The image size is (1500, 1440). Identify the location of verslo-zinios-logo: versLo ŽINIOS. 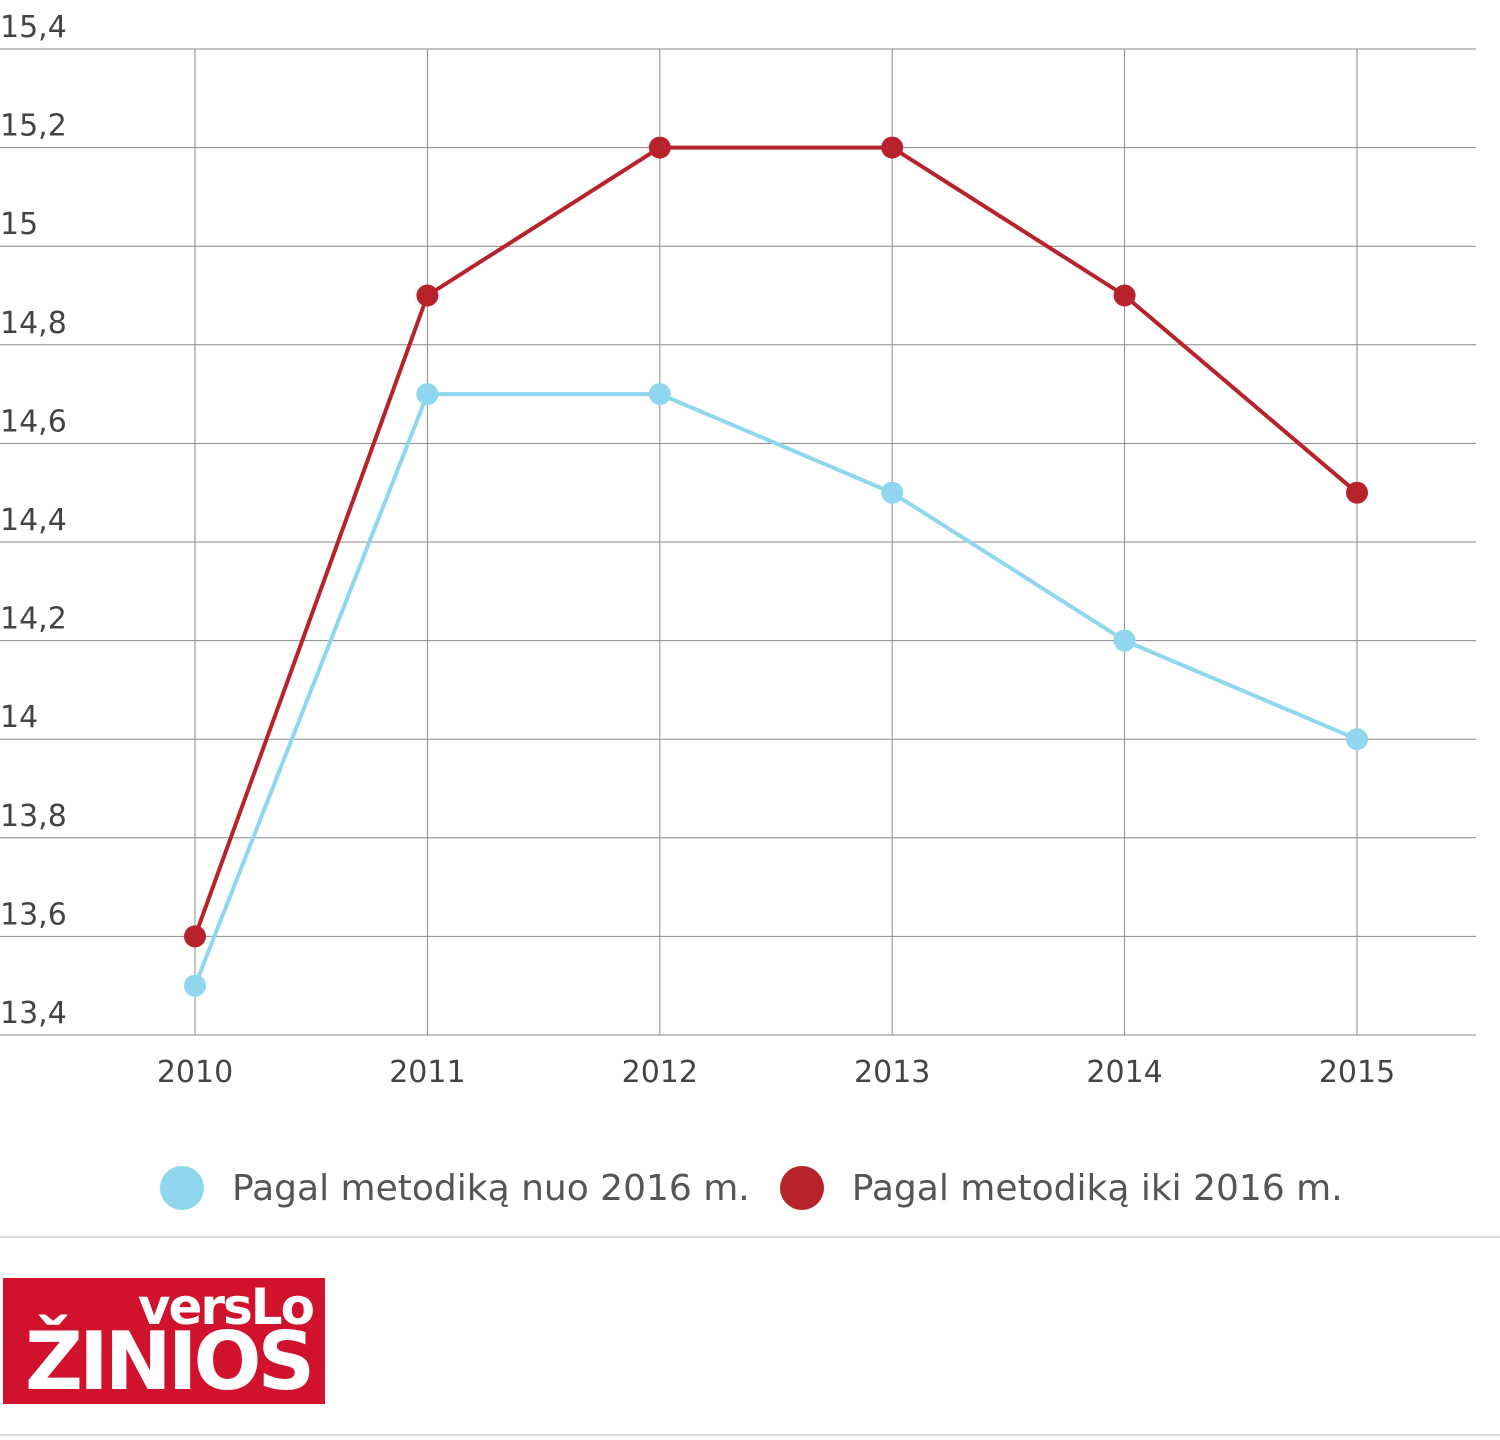
(164, 1341).